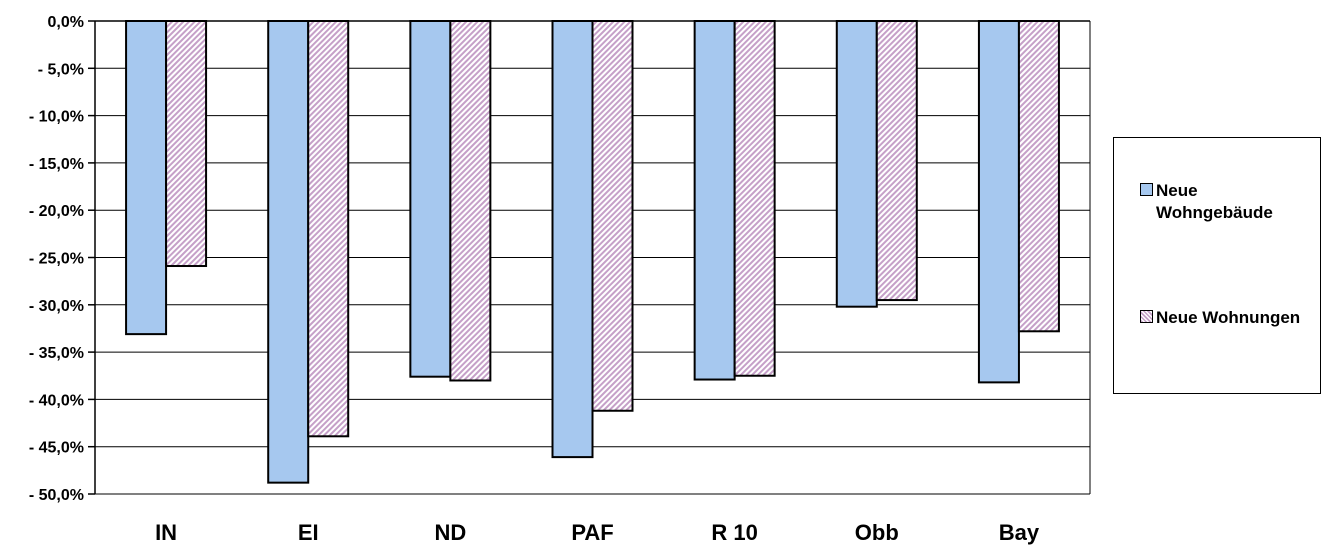 This screenshot has width=1321, height=547. What do you see at coordinates (592, 532) in the screenshot?
I see `x-tick-label: PAF` at bounding box center [592, 532].